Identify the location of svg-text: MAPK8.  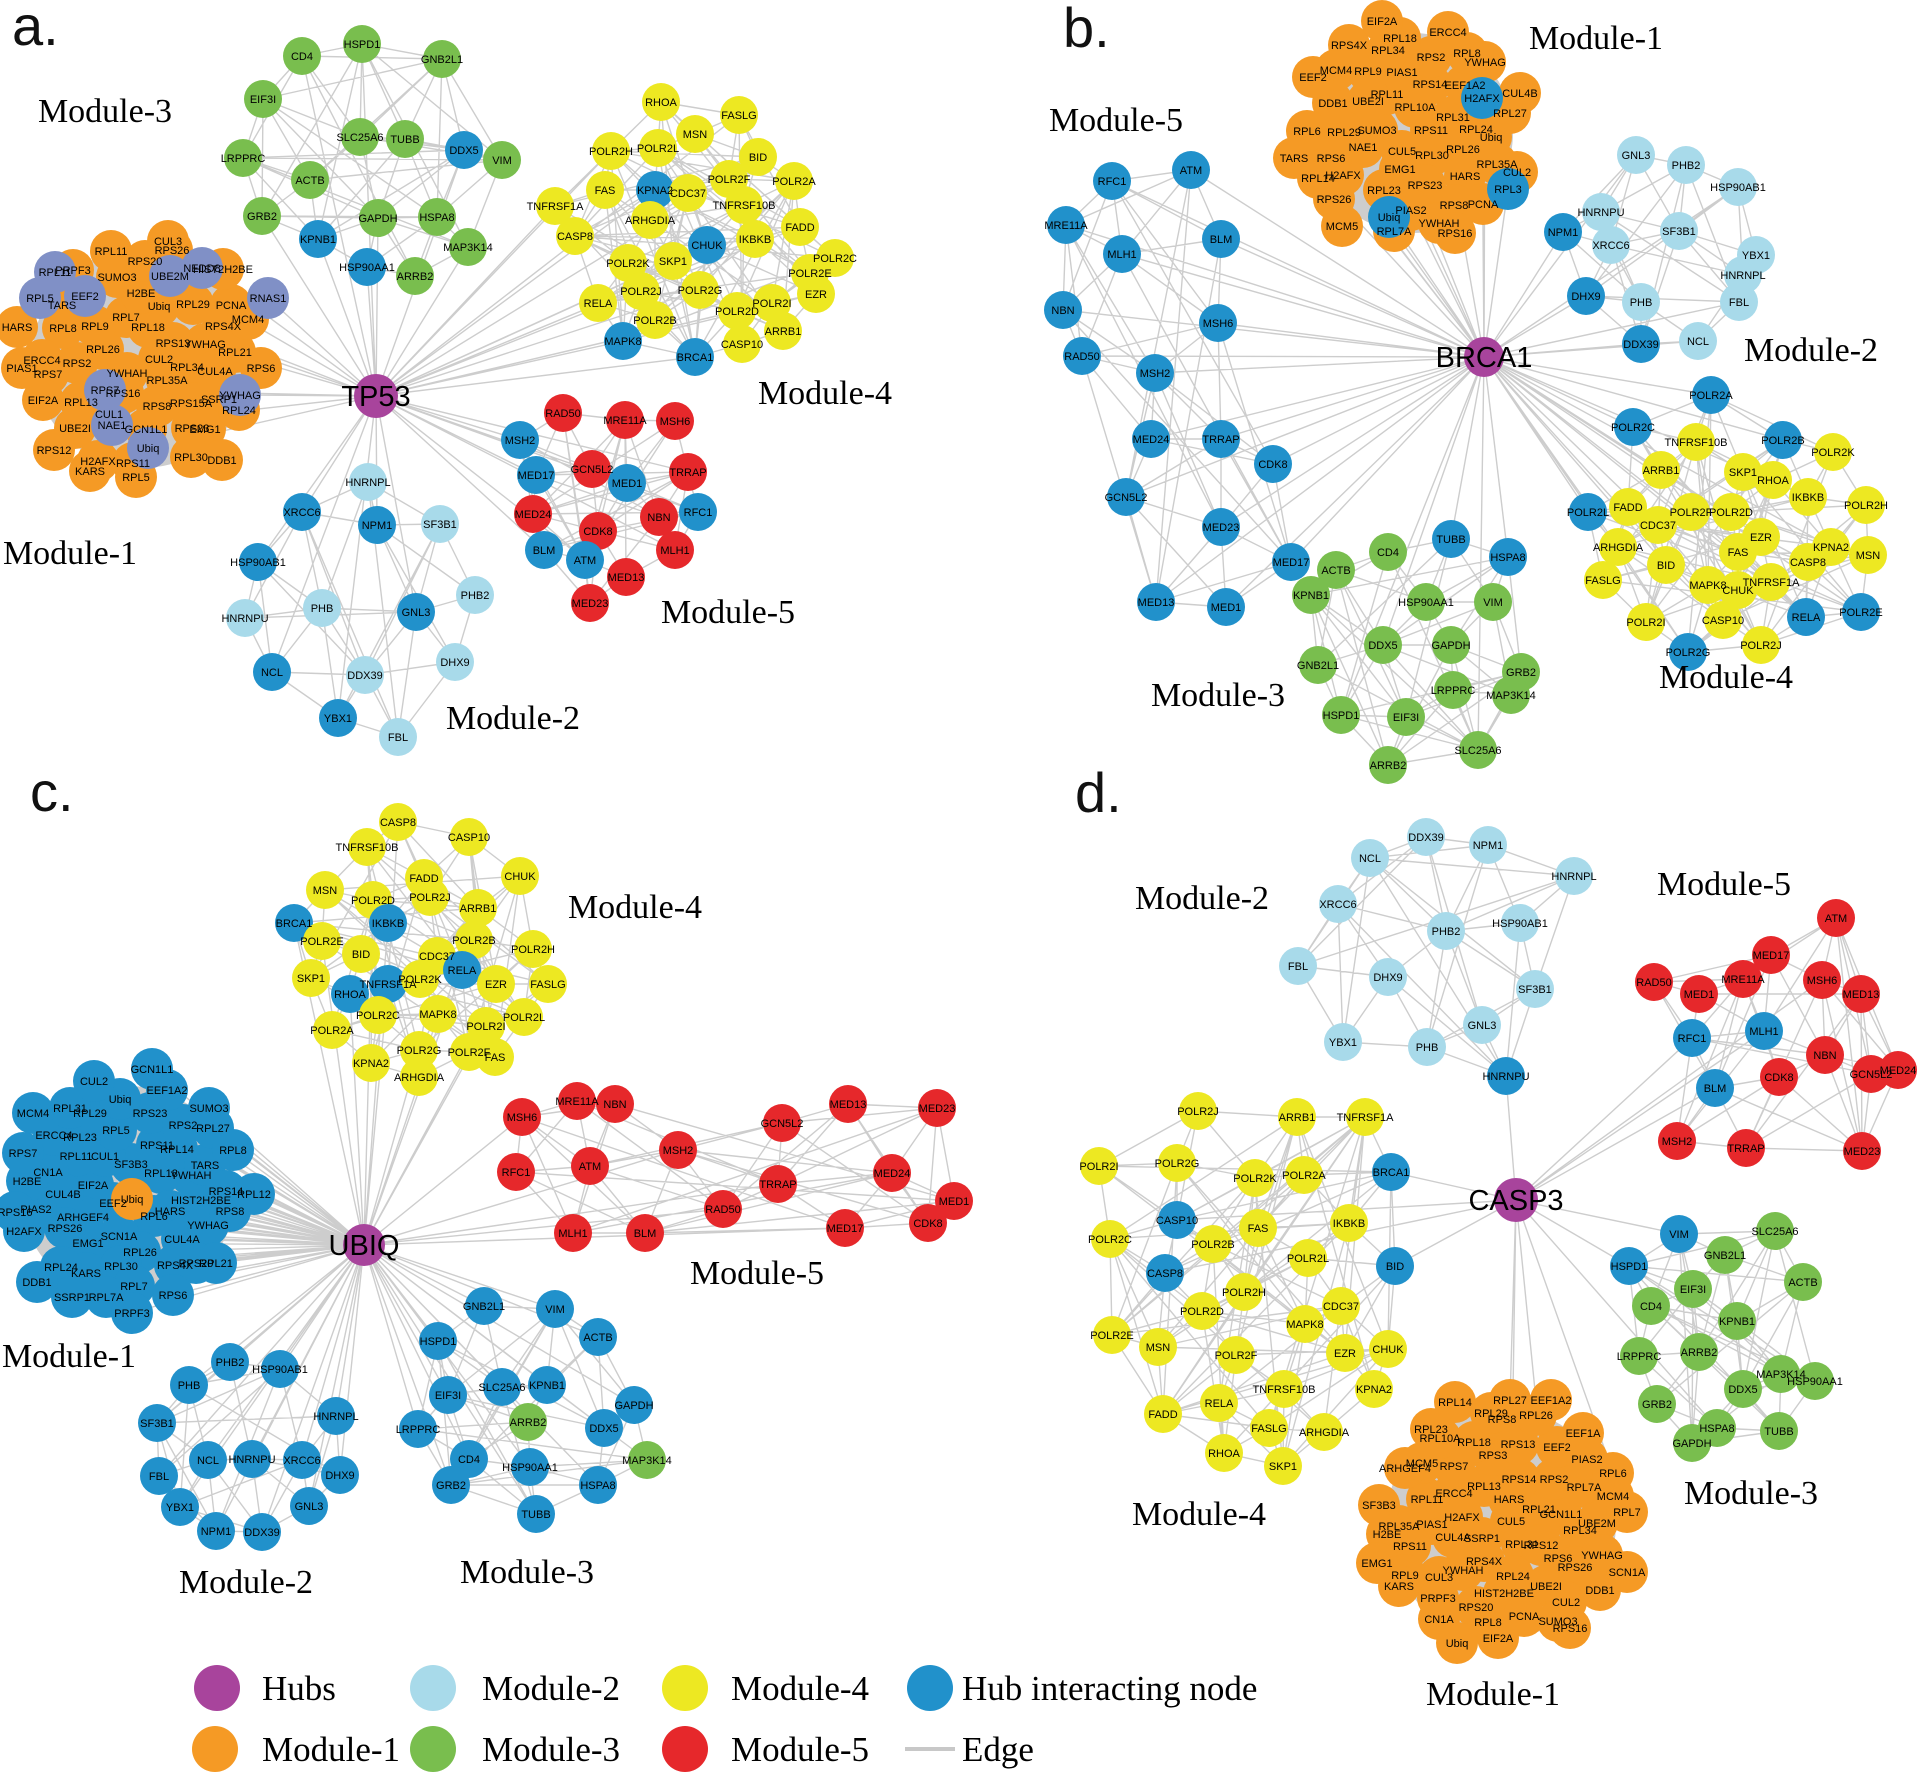
(1304, 1325).